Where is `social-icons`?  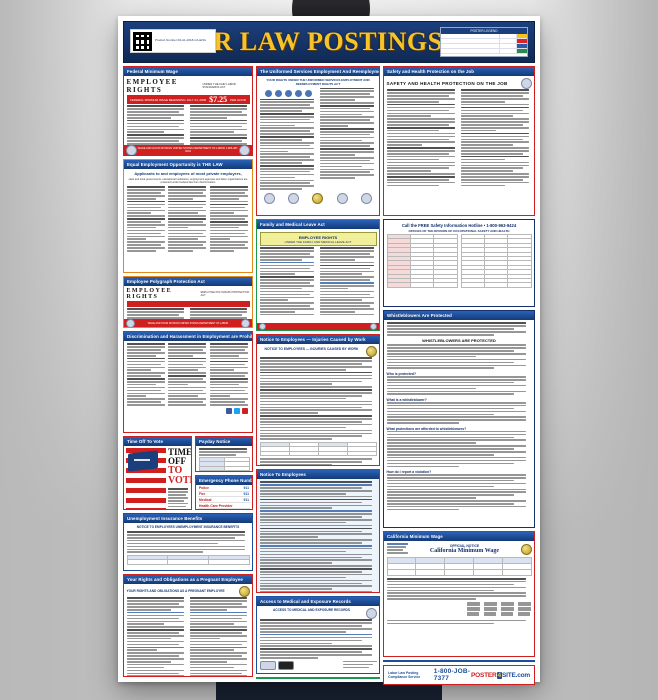
social-icons is located at coordinates (188, 411).